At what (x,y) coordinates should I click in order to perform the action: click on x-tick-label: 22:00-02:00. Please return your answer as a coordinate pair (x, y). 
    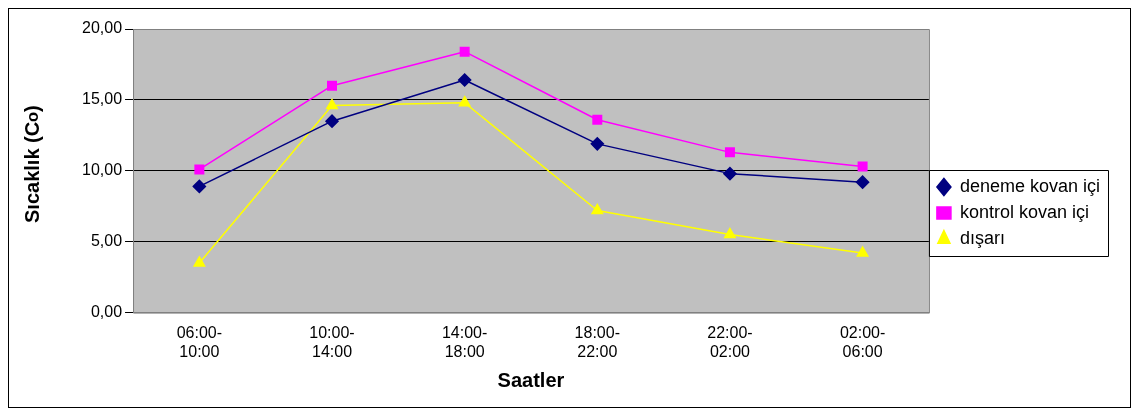
    Looking at the image, I should click on (730, 341).